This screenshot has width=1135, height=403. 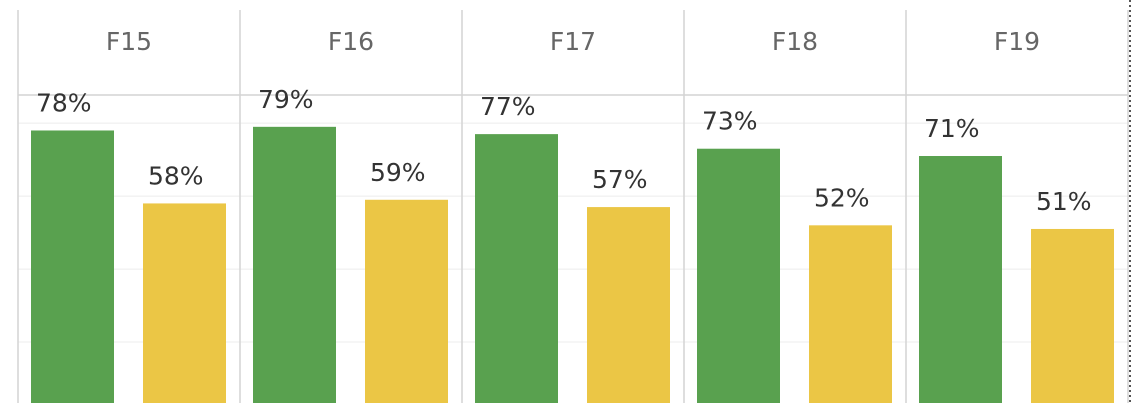 I want to click on column-header: F17, so click(x=573, y=41).